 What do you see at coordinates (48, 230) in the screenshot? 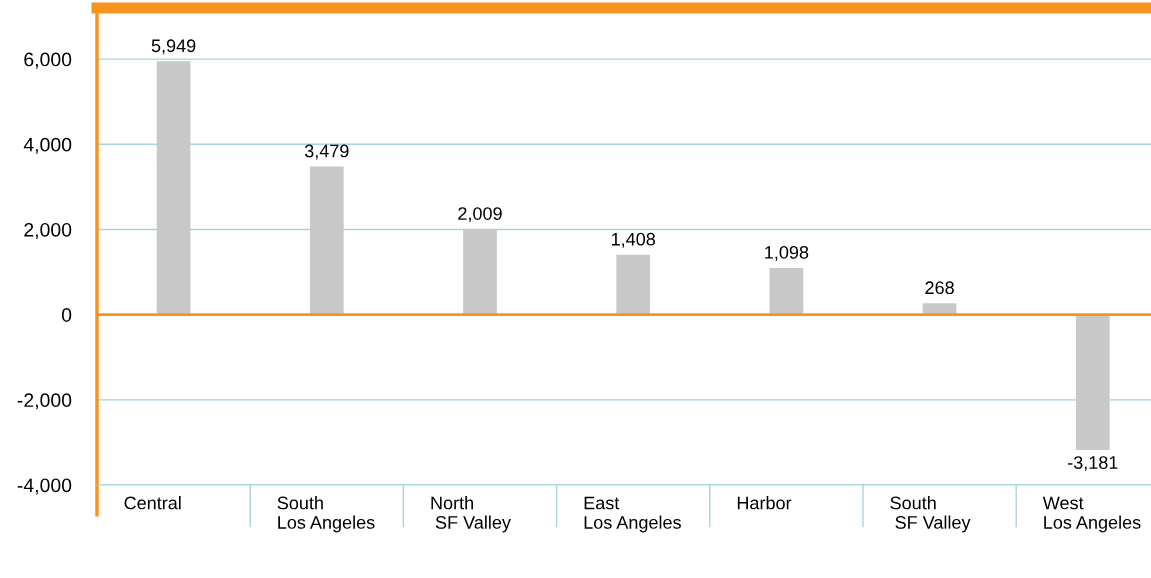
I see `y-tick-label: 2,000` at bounding box center [48, 230].